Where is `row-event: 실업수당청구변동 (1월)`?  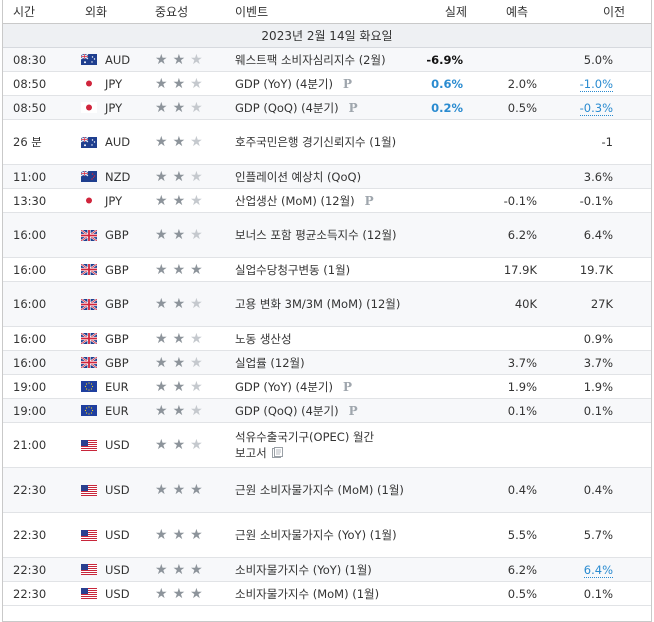
row-event: 실업수당청구변동 (1월) is located at coordinates (318, 270).